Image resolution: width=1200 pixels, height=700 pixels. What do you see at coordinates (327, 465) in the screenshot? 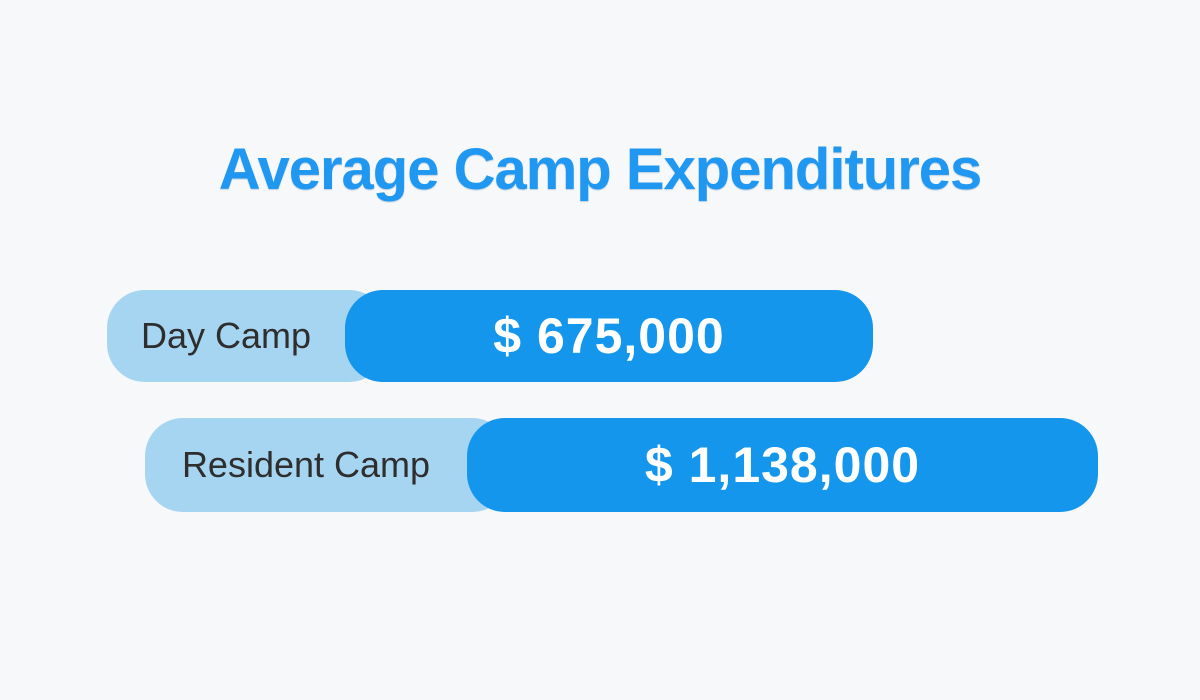
I see `bar-row-resident-camp-label-pill` at bounding box center [327, 465].